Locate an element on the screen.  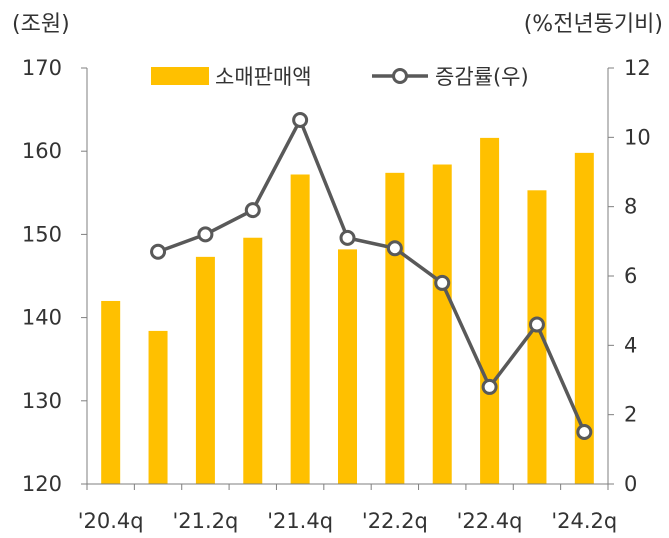
left-tick-label: 130 is located at coordinates (42, 401).